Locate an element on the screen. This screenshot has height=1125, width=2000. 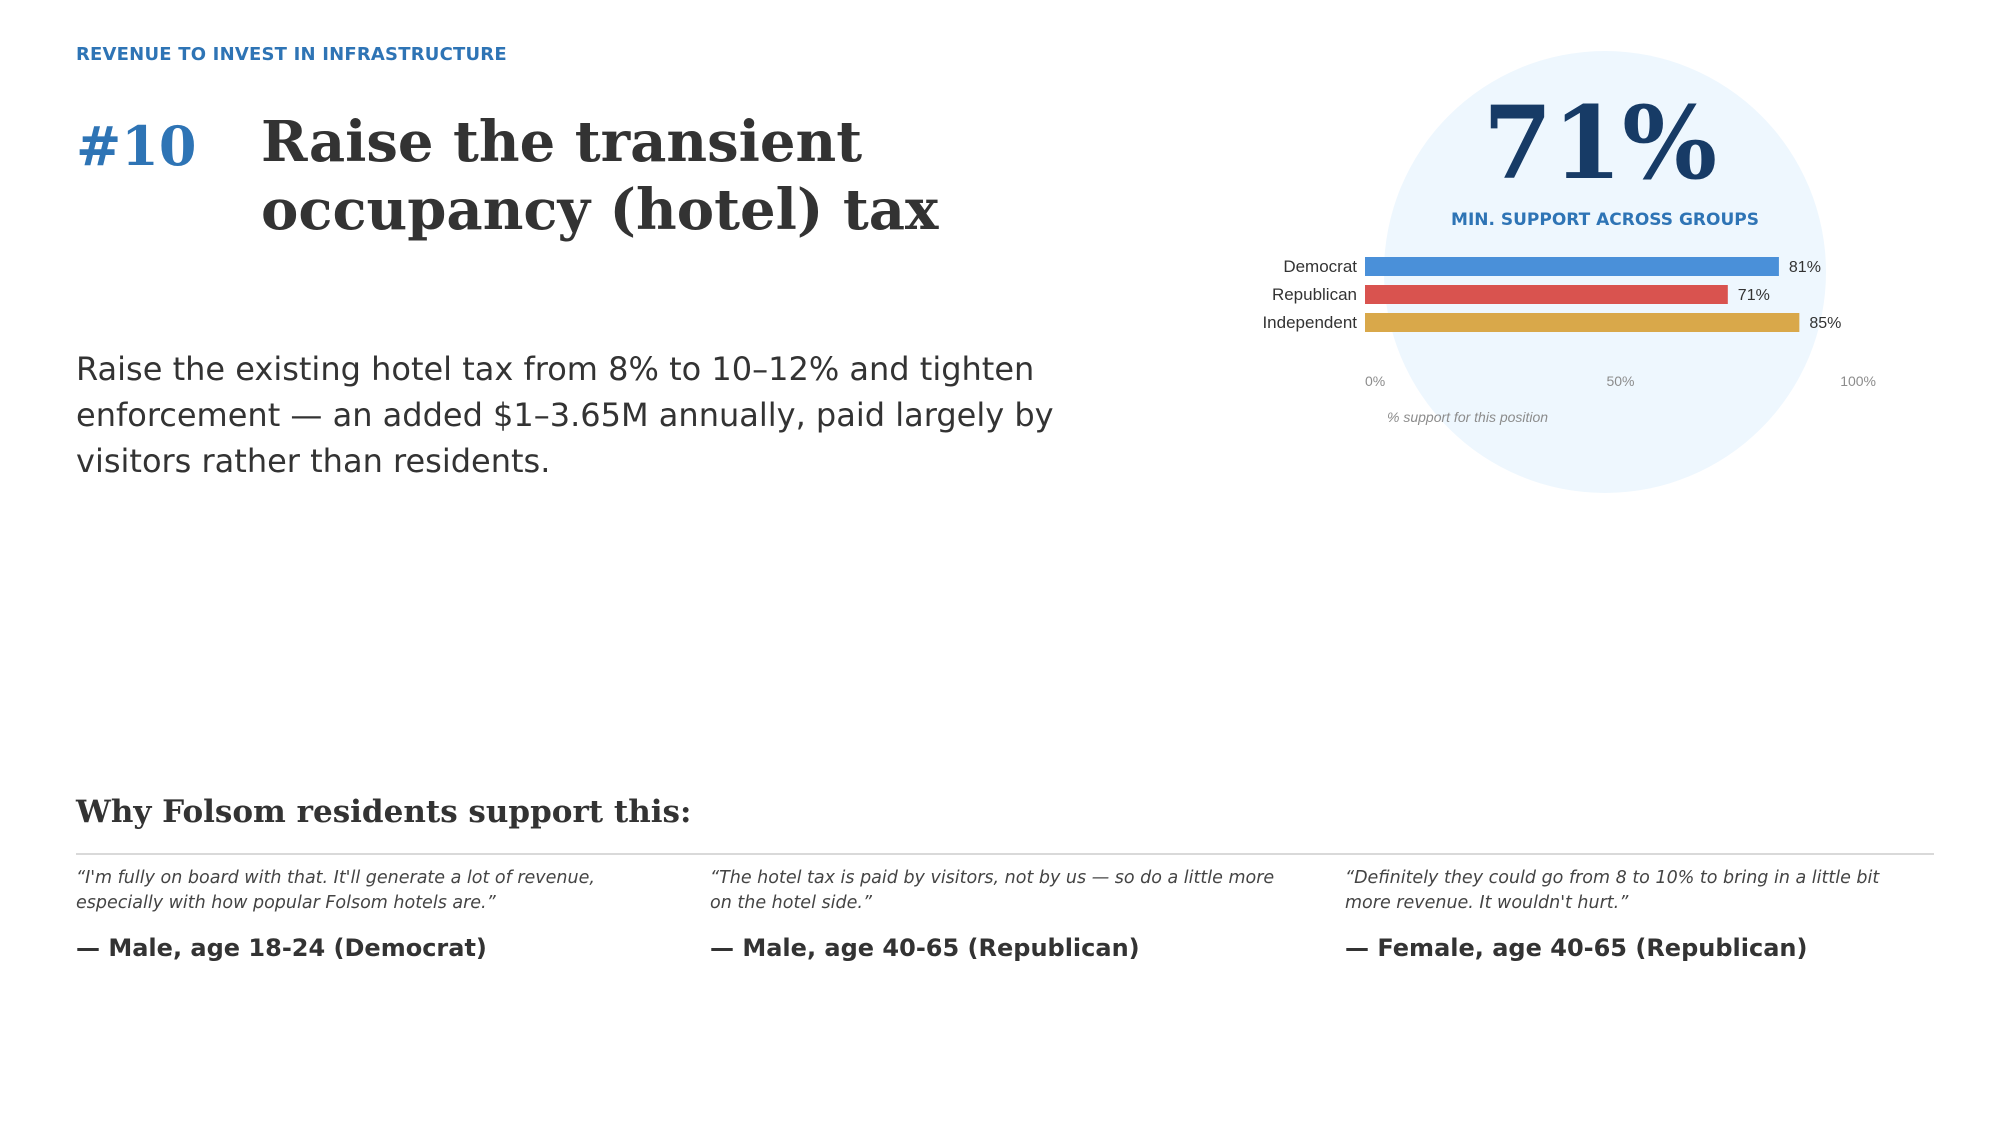
data-label: 71% is located at coordinates (1754, 295).